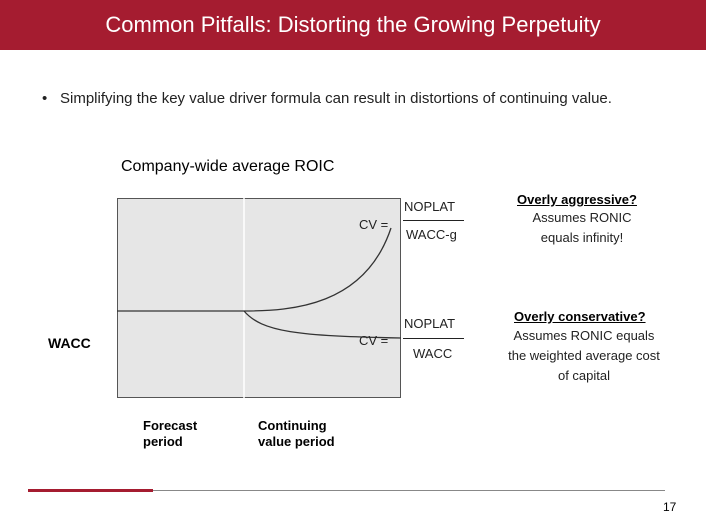  What do you see at coordinates (433, 353) in the screenshot?
I see `formula-conservative-denominator: WACC` at bounding box center [433, 353].